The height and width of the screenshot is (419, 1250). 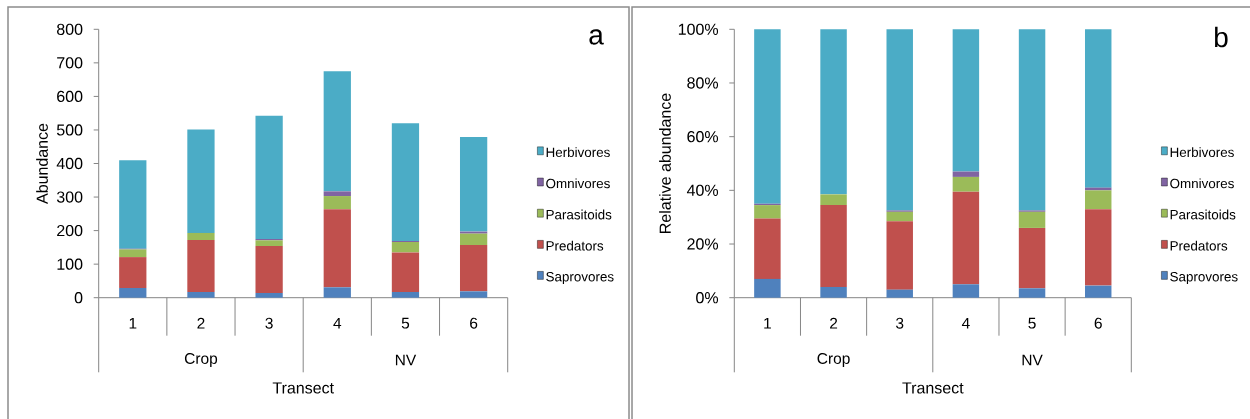 What do you see at coordinates (70, 63) in the screenshot?
I see `y-tick-label: 700` at bounding box center [70, 63].